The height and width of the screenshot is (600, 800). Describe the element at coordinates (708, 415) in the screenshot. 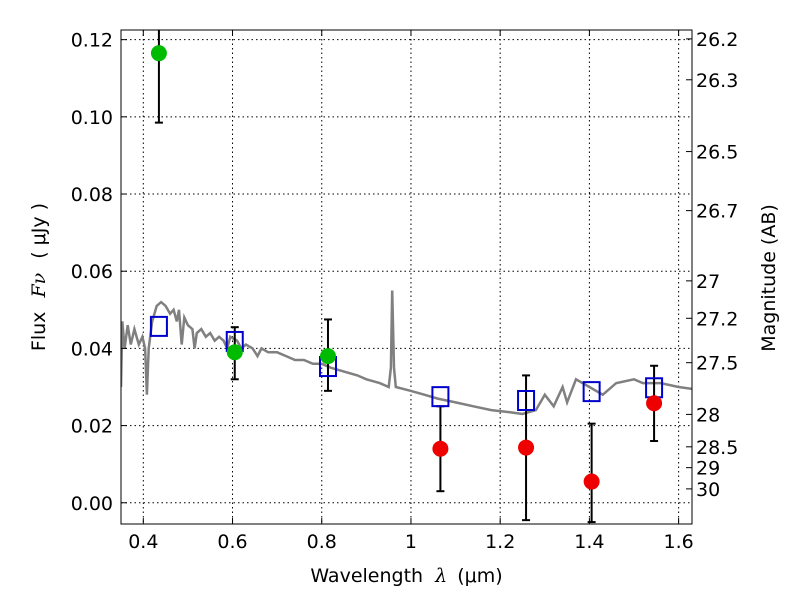

I see `right-tick-label: 28` at that location.